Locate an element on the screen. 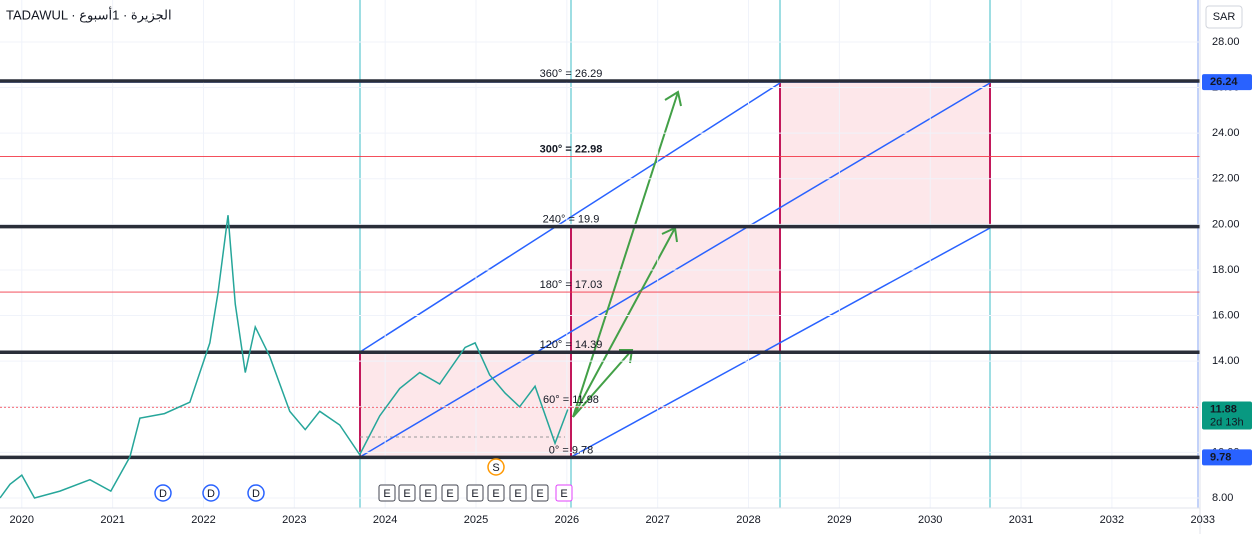 This screenshot has height=534, width=1255. y-tick-label: 8.00 is located at coordinates (1222, 498).